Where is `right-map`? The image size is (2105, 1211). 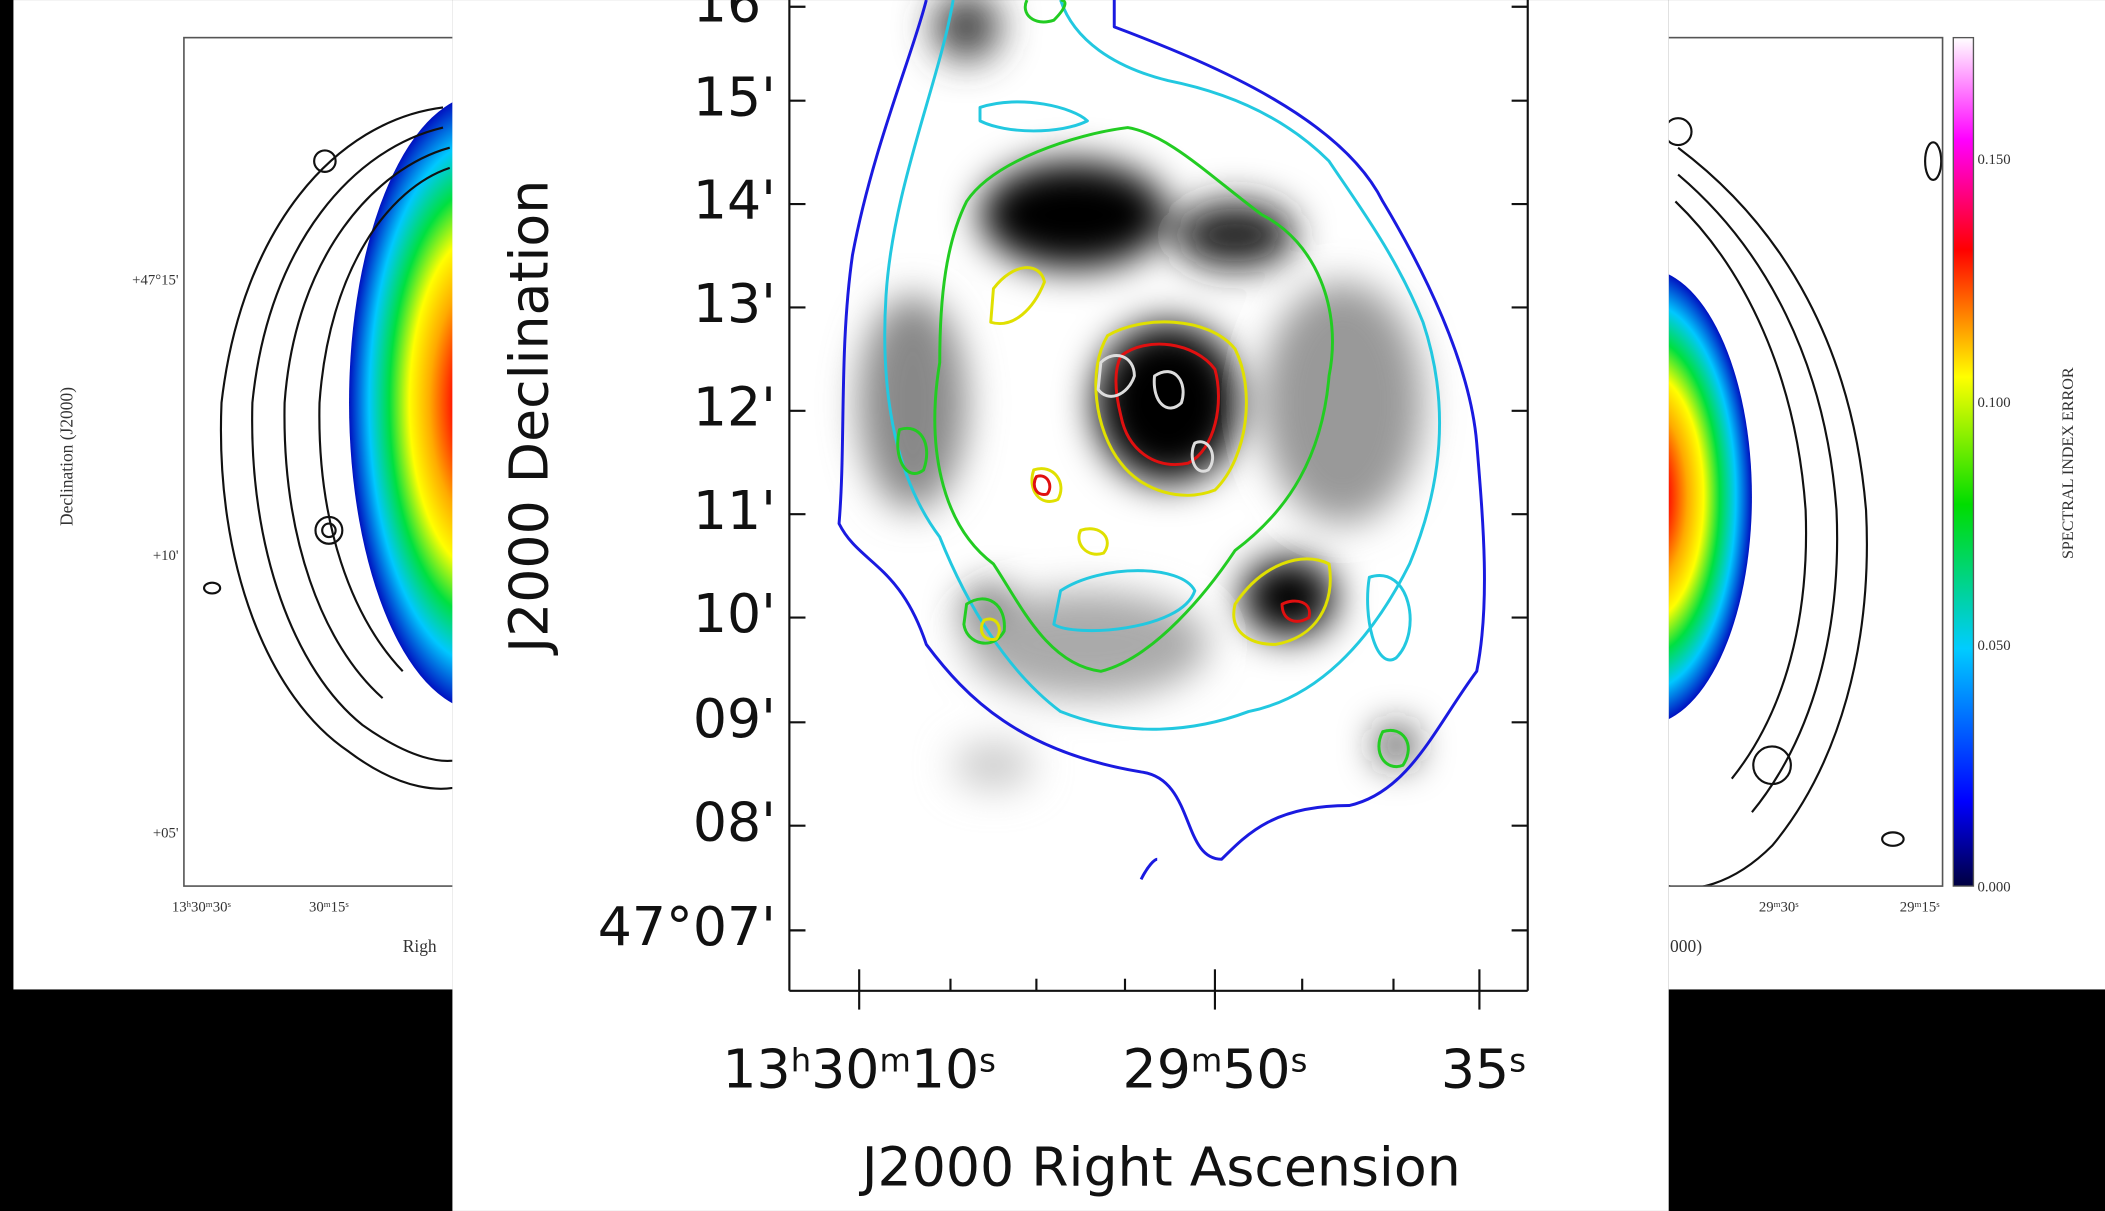
right-map is located at coordinates (1805, 502).